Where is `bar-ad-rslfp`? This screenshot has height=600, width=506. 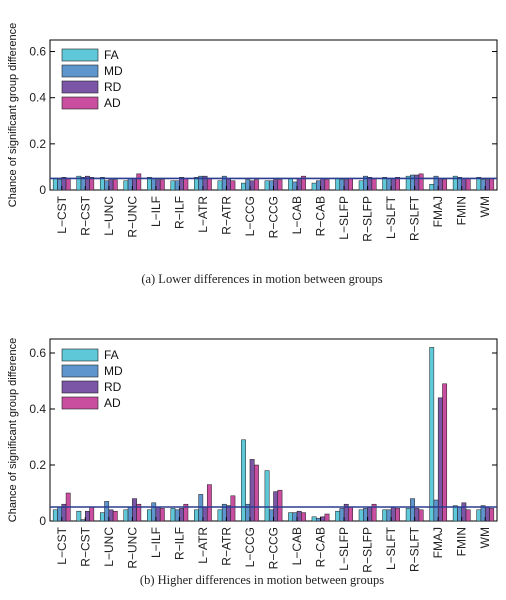
bar-ad-rslfp is located at coordinates (374, 184).